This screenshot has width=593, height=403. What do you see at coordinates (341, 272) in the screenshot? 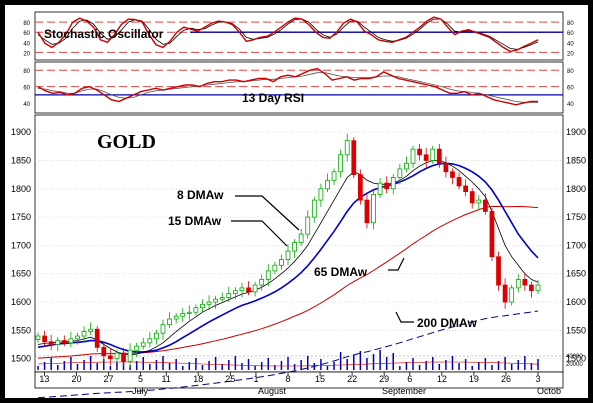
I see `dma65-label: 65 DMAw` at bounding box center [341, 272].